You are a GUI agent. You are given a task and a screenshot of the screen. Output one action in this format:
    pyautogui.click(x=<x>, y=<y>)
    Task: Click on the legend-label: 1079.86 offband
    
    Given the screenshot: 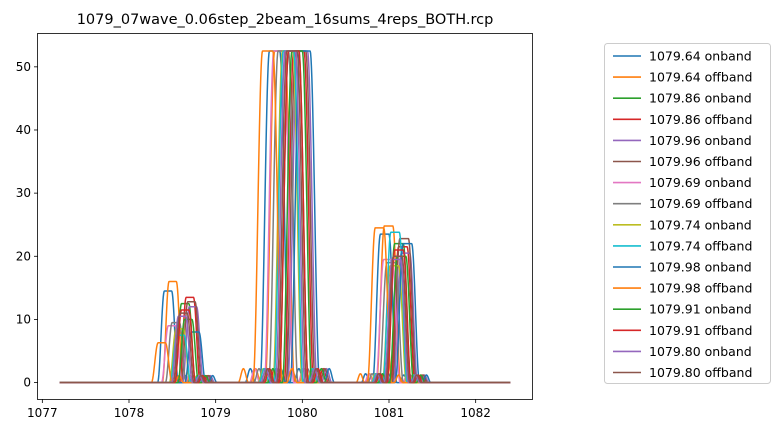 What is the action you would take?
    pyautogui.click(x=700, y=119)
    